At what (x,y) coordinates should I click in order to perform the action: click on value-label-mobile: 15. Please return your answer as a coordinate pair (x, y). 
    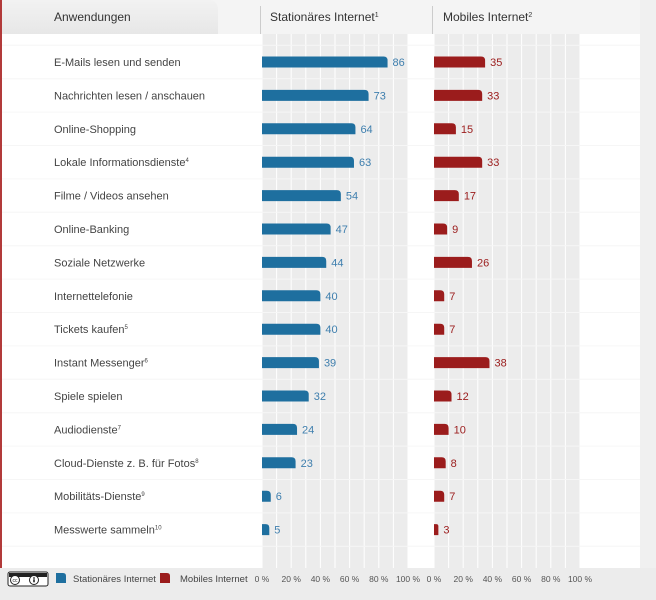
    Looking at the image, I should click on (467, 130).